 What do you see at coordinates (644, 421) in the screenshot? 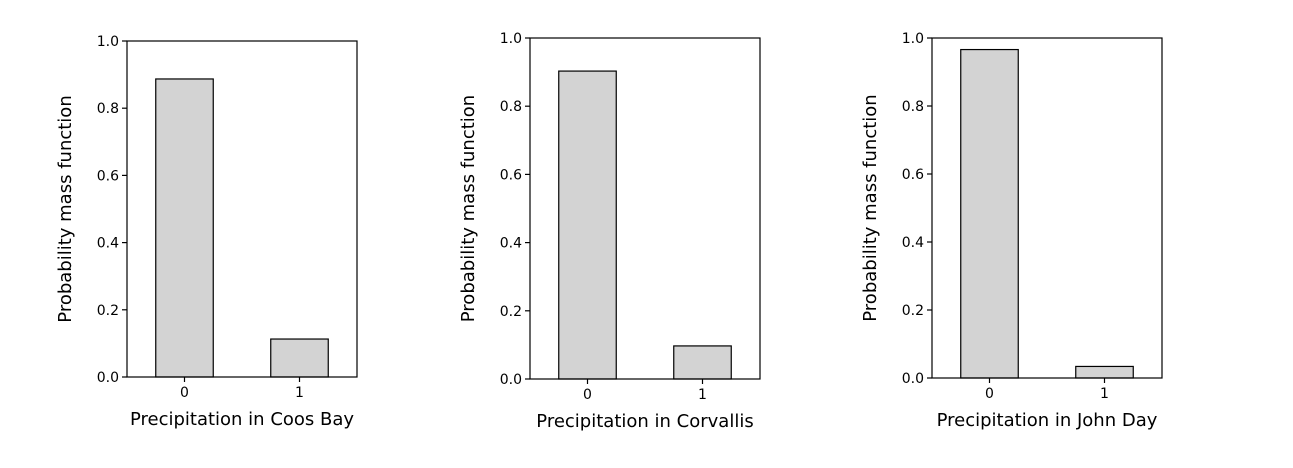
I see `x-axis-label: Precipitation in Corvallis` at bounding box center [644, 421].